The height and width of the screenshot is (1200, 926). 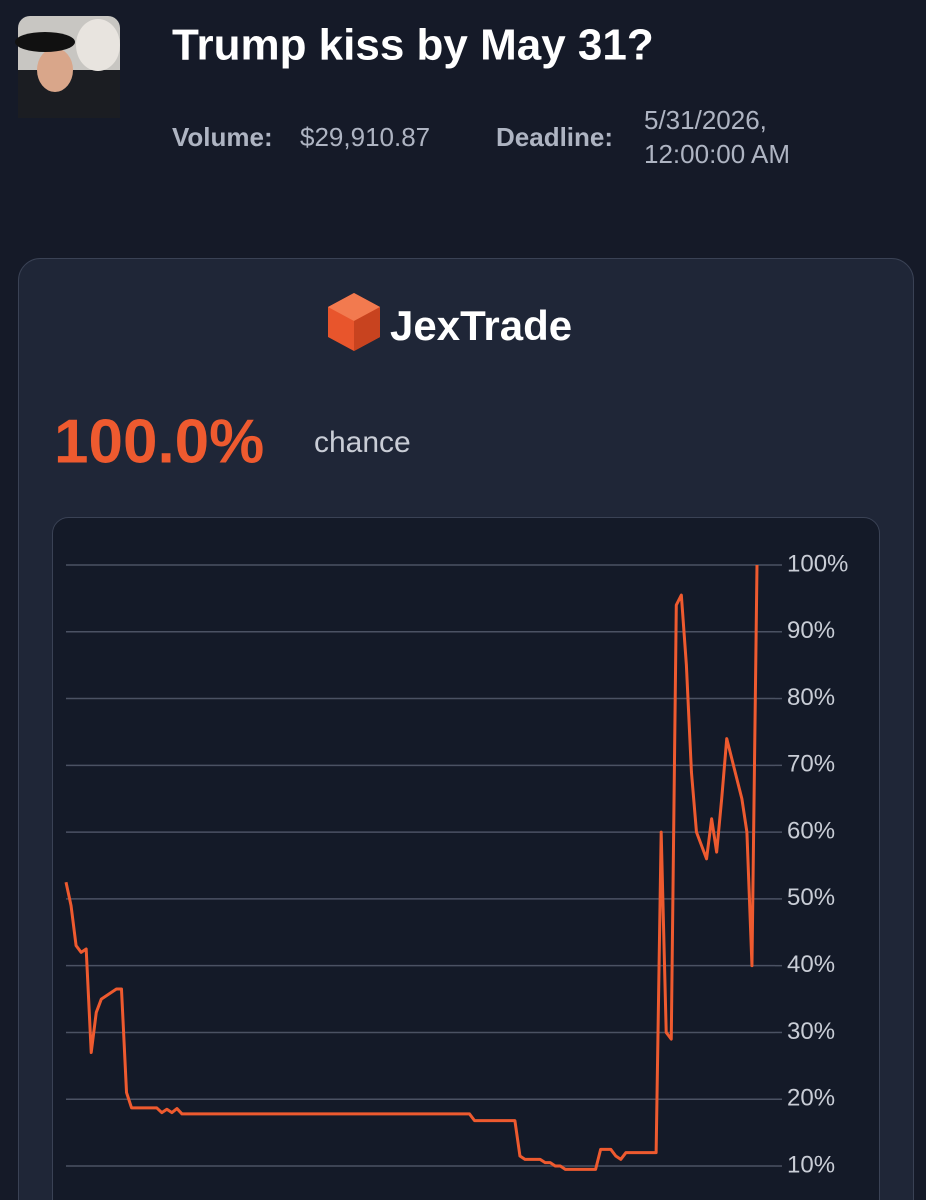 What do you see at coordinates (354, 322) in the screenshot?
I see `brand-logo` at bounding box center [354, 322].